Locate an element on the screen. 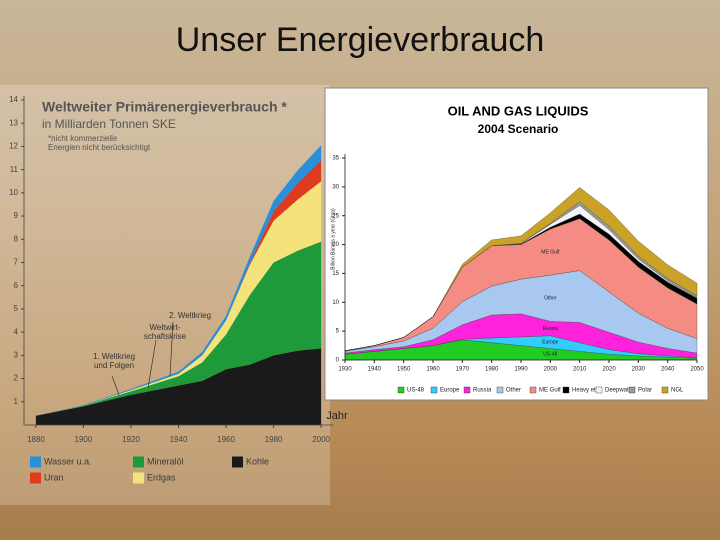 Image resolution: width=720 pixels, height=540 pixels. y-tick-label: 6 is located at coordinates (16, 285).